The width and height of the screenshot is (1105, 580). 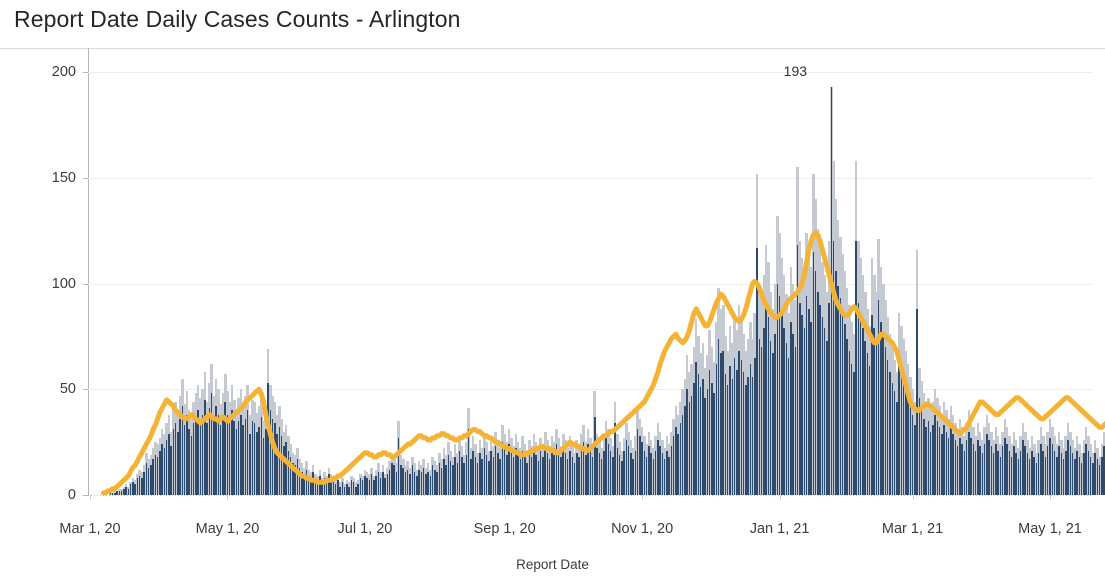 I want to click on x-tick-label: May 1, 20, so click(x=227, y=529).